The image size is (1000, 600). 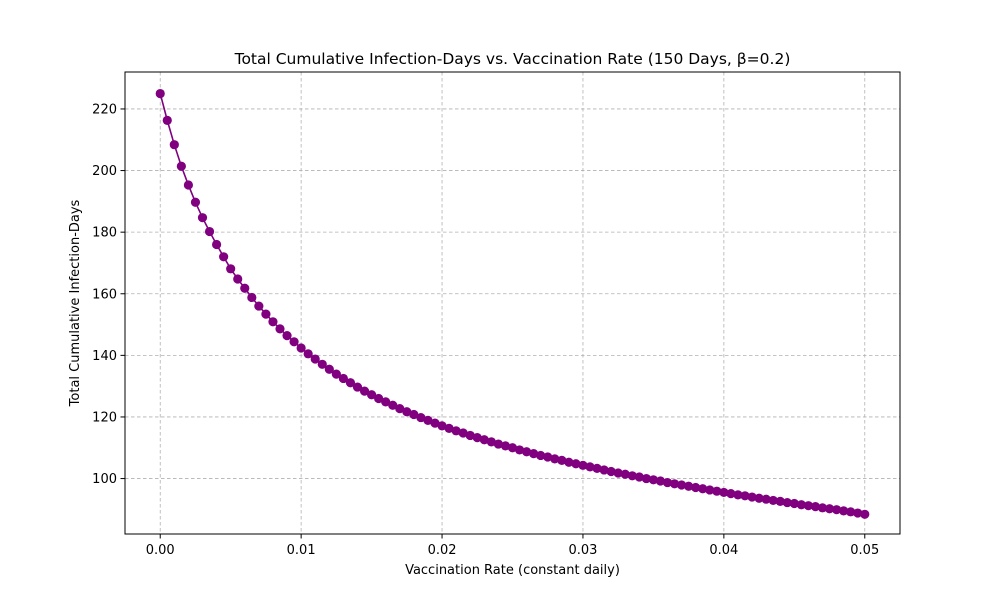 What do you see at coordinates (723, 550) in the screenshot?
I see `x-tick-label: 0.04` at bounding box center [723, 550].